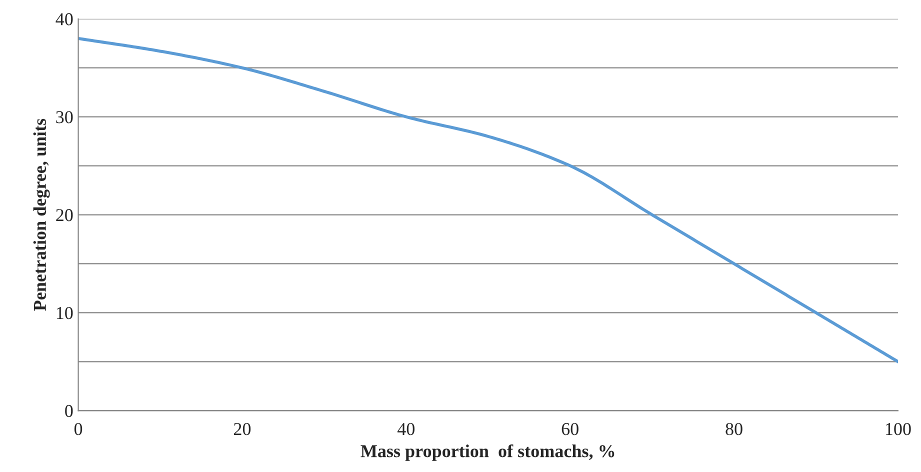  Describe the element at coordinates (64, 19) in the screenshot. I see `y-tick-label: 40` at that location.